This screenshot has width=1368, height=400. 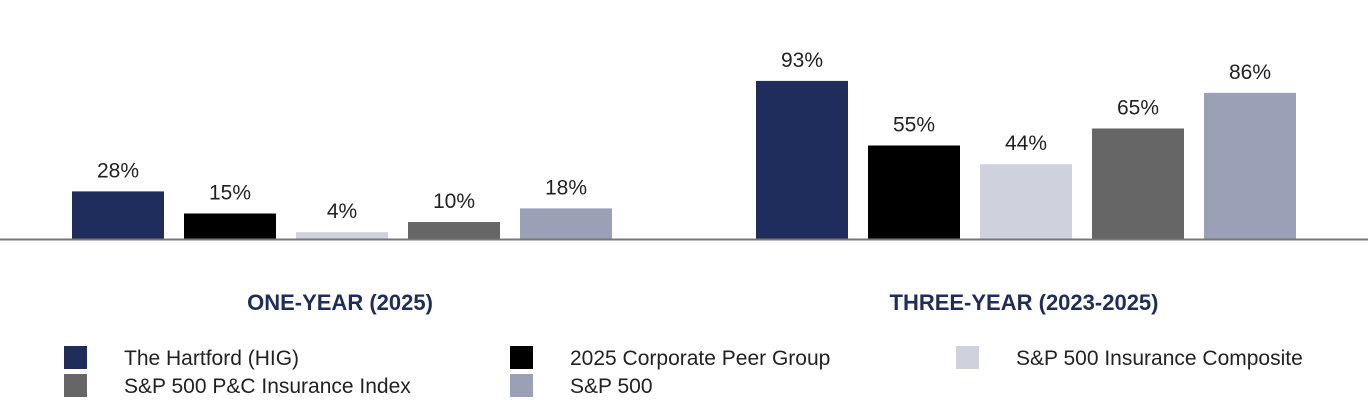 I want to click on data-label-the-hartford-hig-one-year: 28%, so click(x=118, y=170).